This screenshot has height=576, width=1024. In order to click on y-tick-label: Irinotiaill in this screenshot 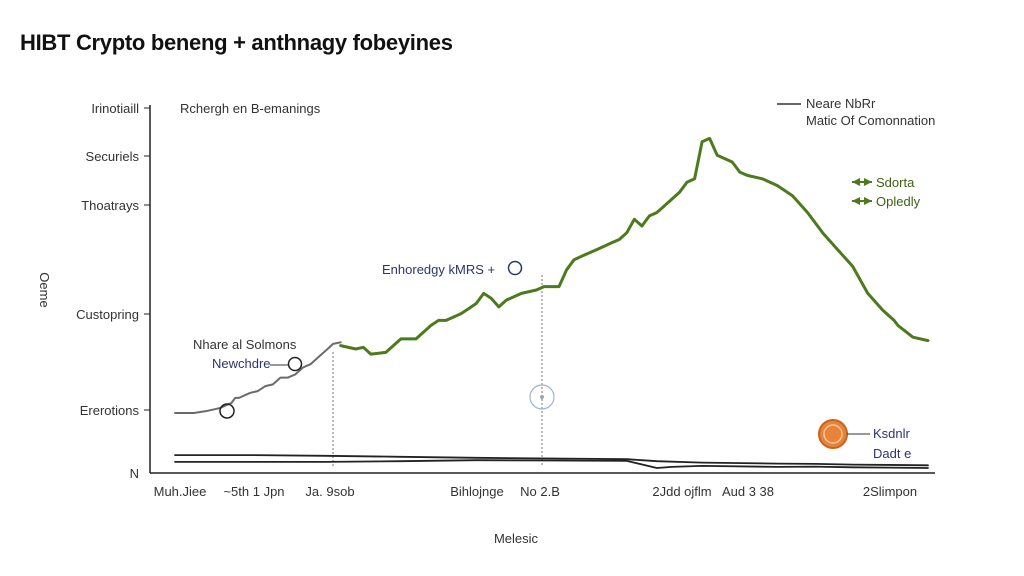, I will do `click(115, 108)`.